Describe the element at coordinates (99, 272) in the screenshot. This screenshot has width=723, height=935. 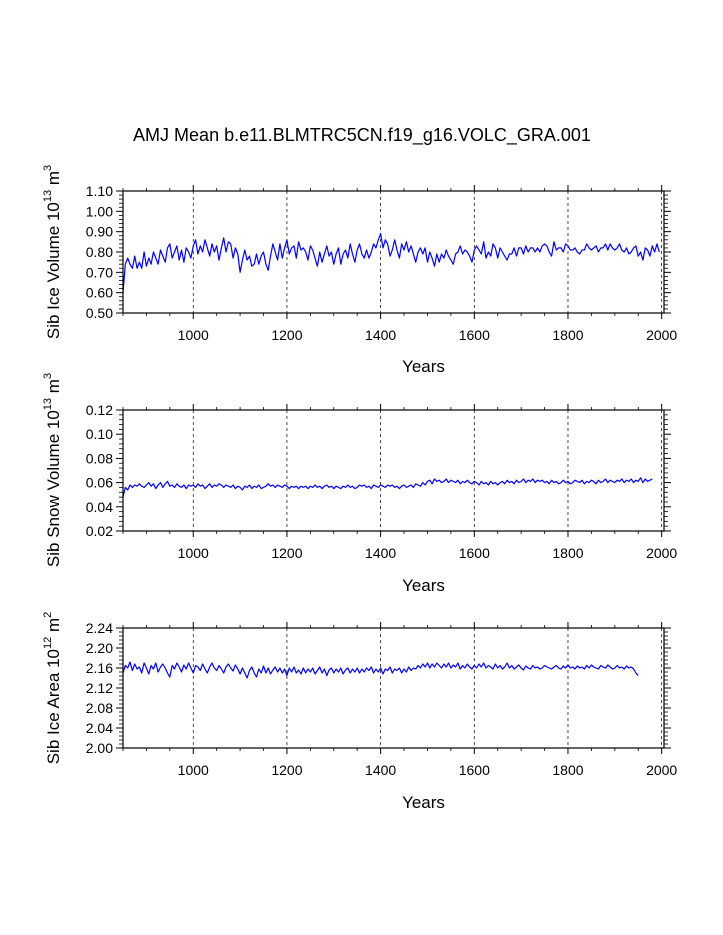
I see `y-tick-label: 0.70` at that location.